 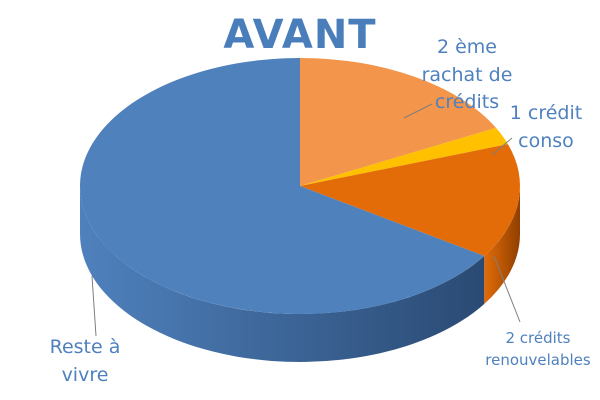 What do you see at coordinates (538, 338) in the screenshot?
I see `slice-label-line: 2 crédits` at bounding box center [538, 338].